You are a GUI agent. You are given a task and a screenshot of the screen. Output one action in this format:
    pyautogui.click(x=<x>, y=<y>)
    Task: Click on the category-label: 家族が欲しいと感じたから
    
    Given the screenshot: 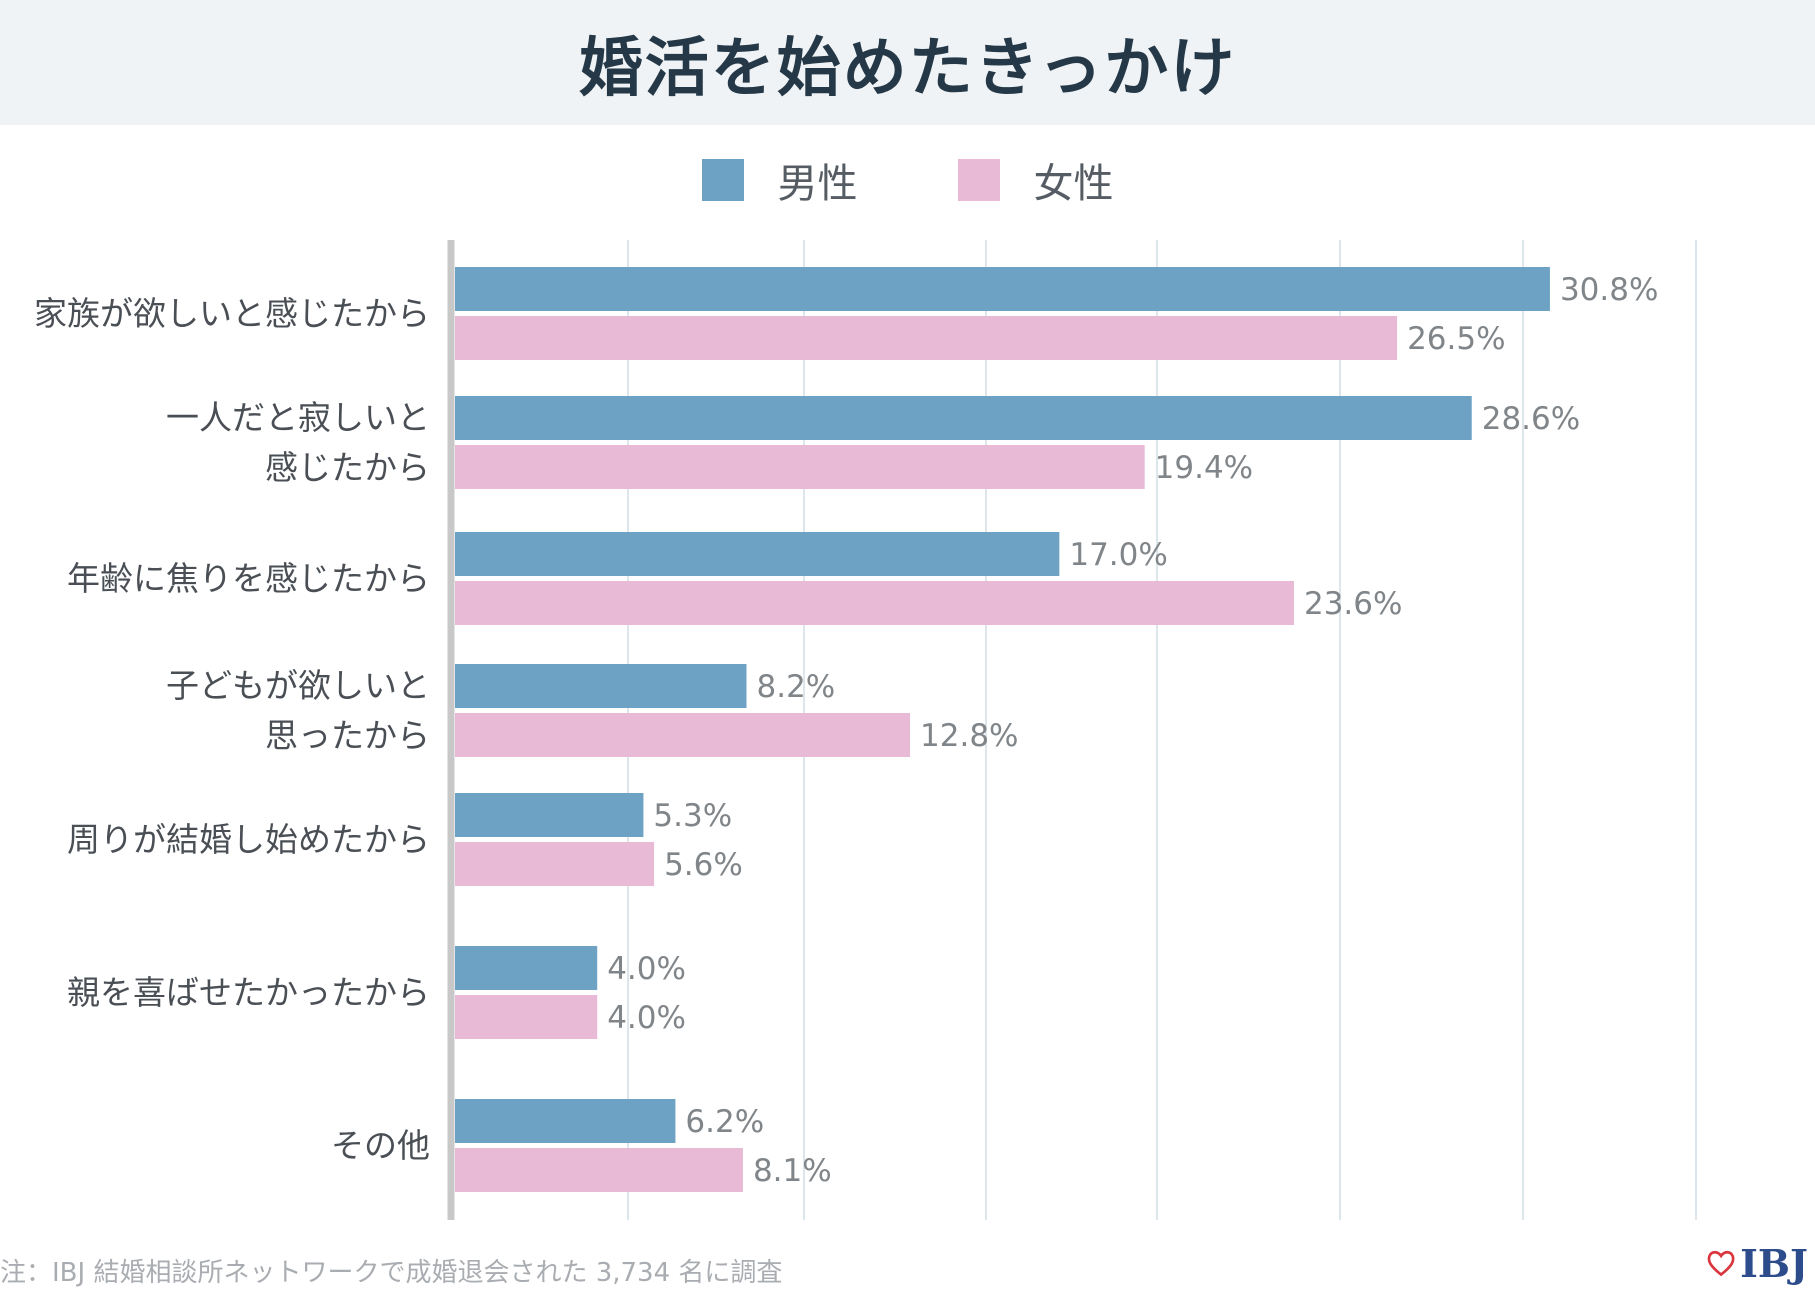 What is the action you would take?
    pyautogui.click(x=232, y=313)
    